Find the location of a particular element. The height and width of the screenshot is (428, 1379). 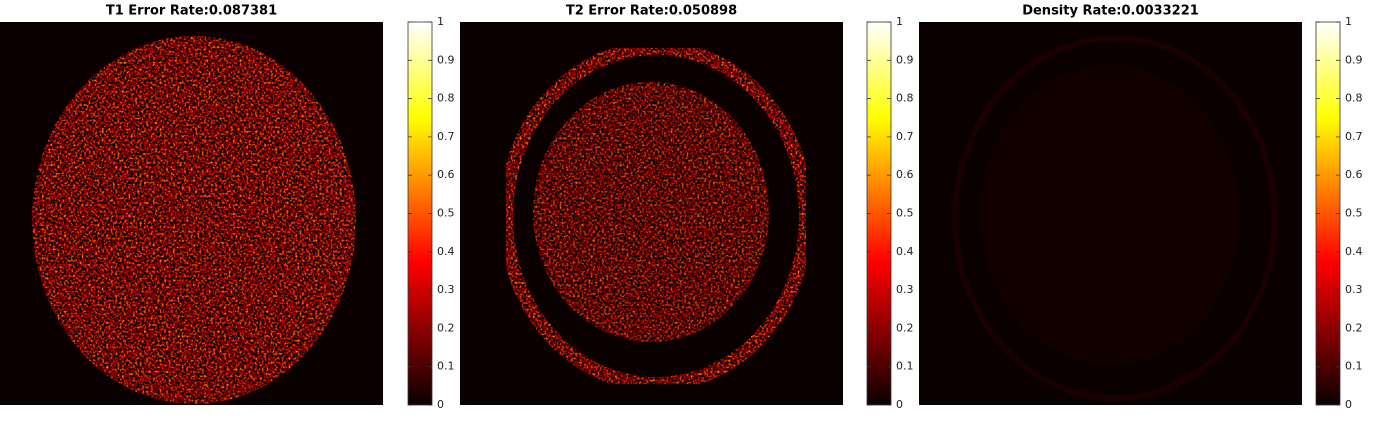

panel-title: Density Rate:0.0033221 is located at coordinates (1110, 11).